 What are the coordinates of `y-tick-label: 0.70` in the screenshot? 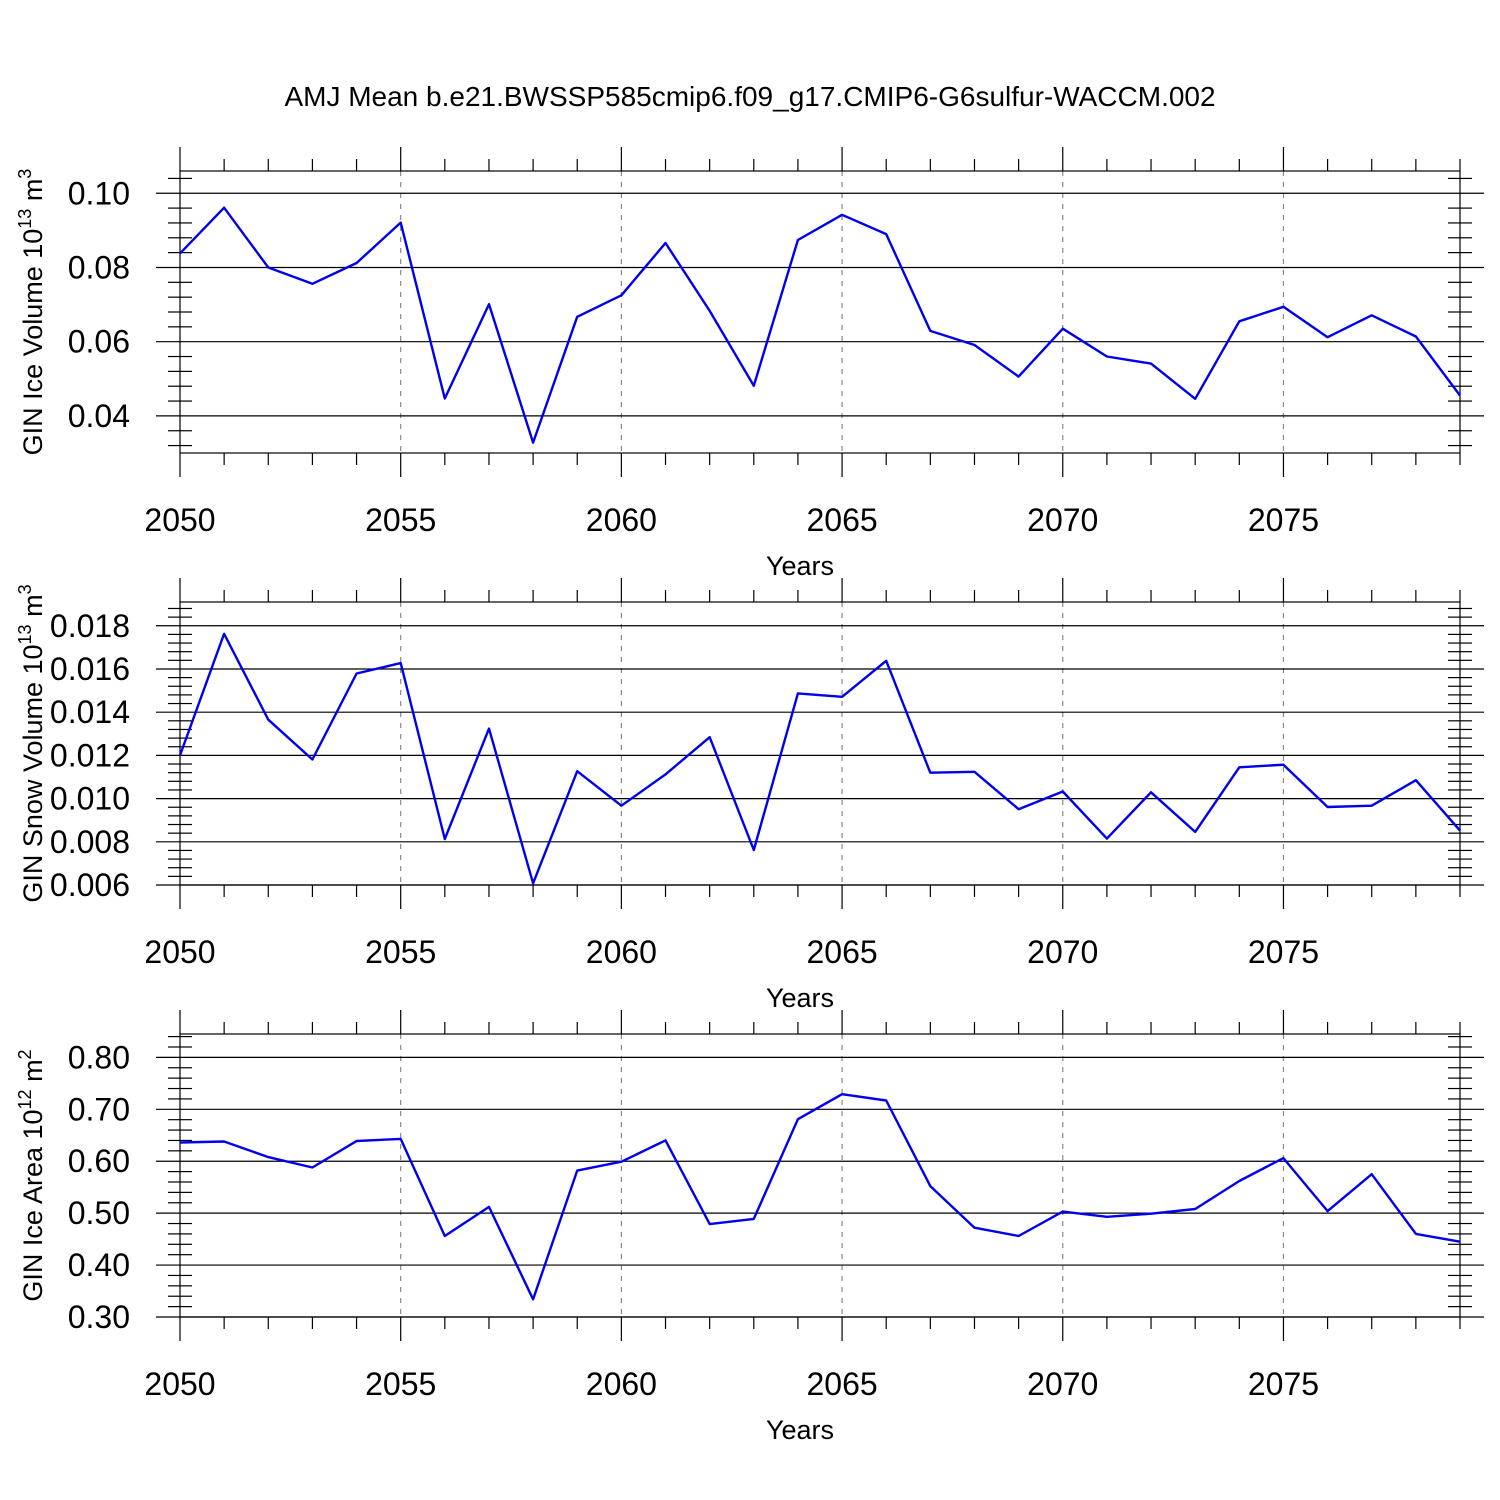 It's located at (99, 1109).